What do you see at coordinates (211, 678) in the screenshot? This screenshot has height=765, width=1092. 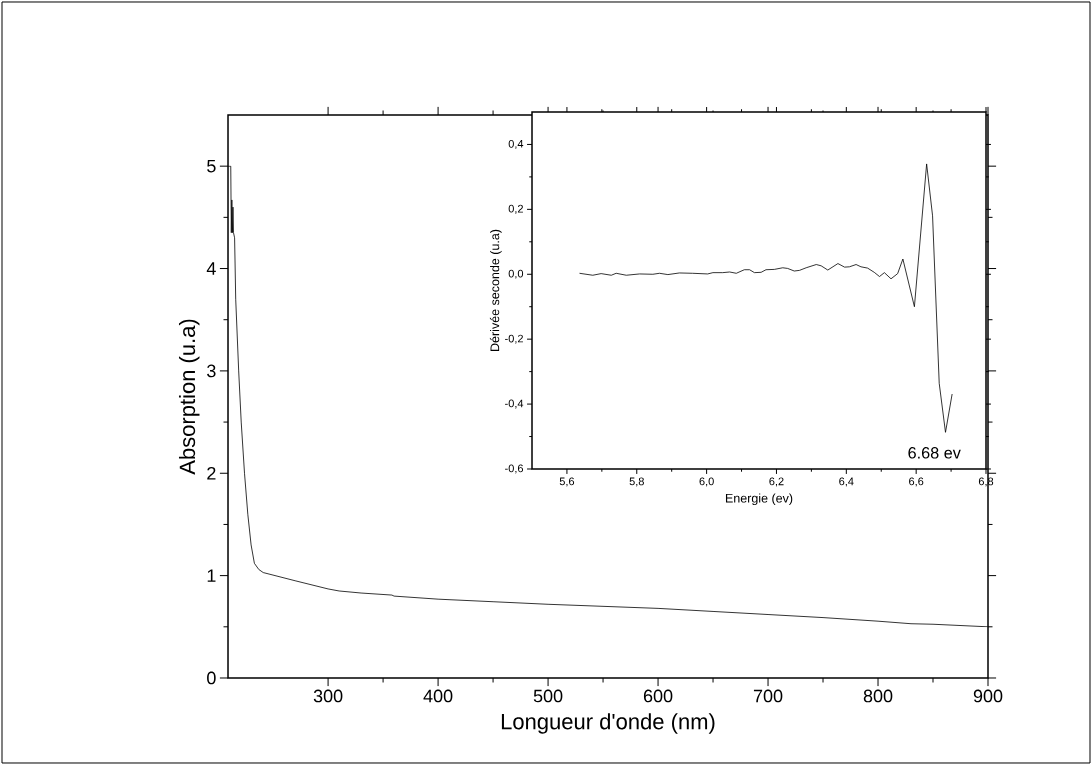 I see `y-tick-label: 0` at bounding box center [211, 678].